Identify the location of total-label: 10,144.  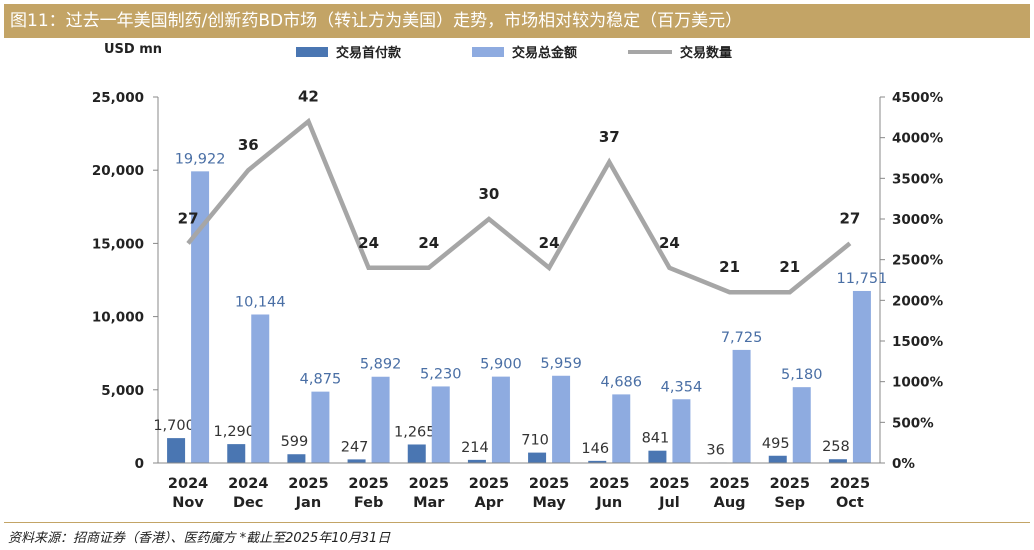
(260, 302).